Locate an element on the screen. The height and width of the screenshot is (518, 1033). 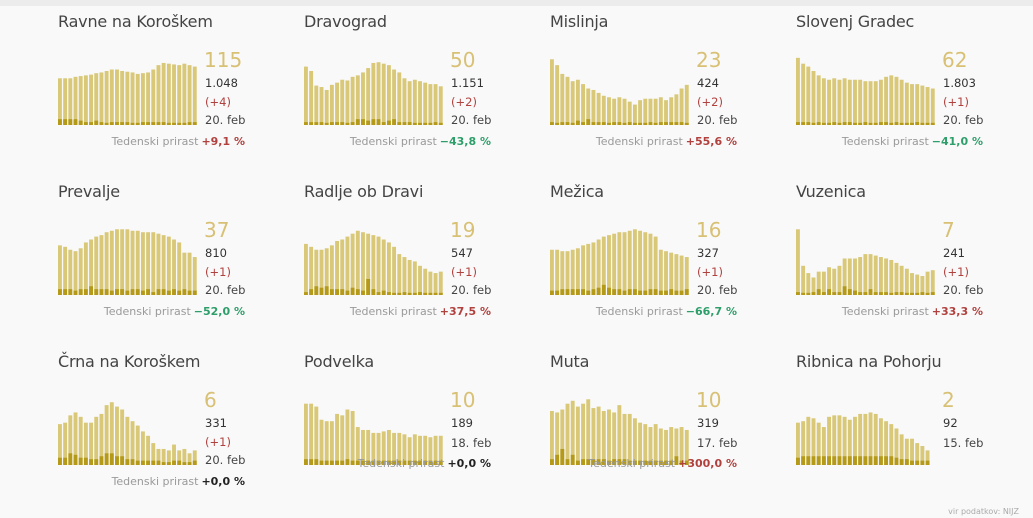
daily-change: (+2) is located at coordinates (710, 102).